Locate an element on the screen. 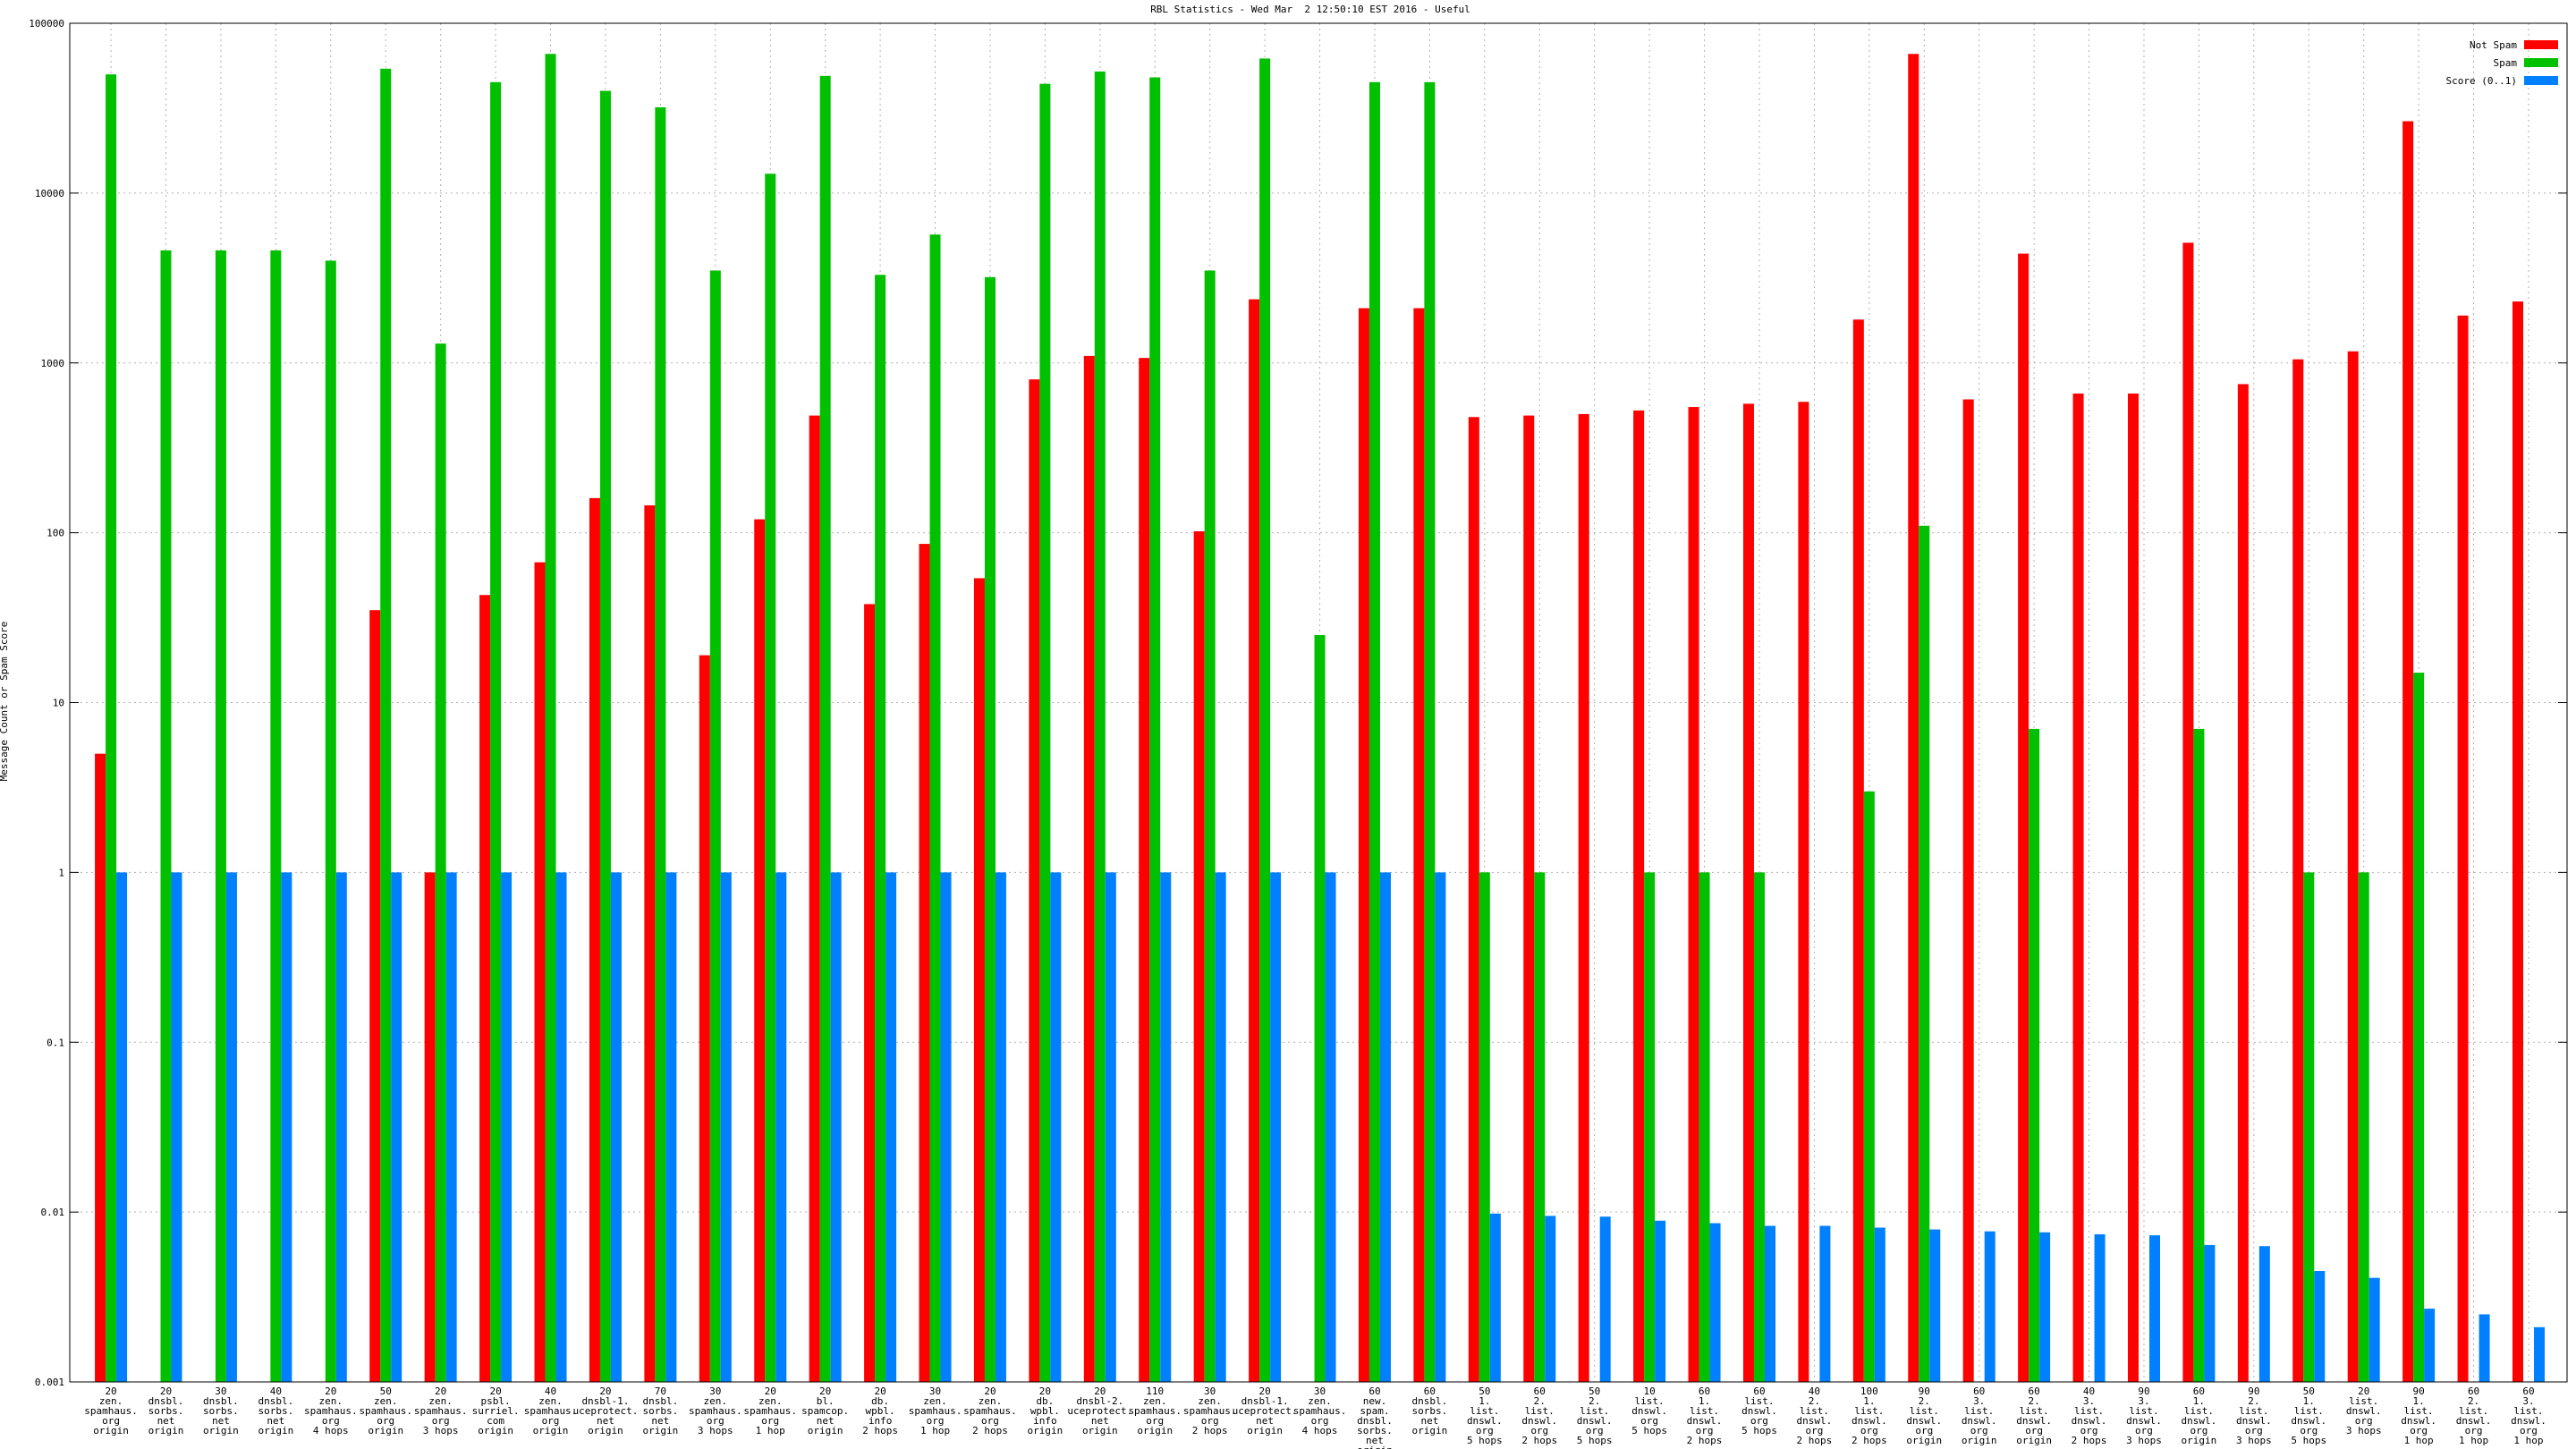 The width and height of the screenshot is (2576, 1449). x-tick-label-line: wpbl. is located at coordinates (880, 1411).